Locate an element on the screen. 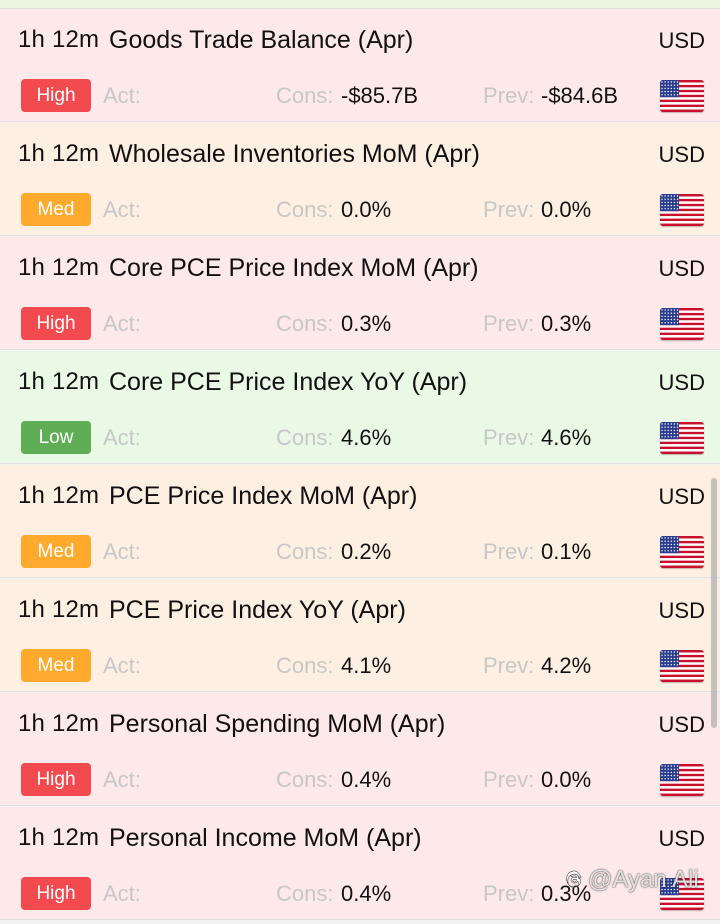 This screenshot has width=720, height=924. consensus-value: 4.1% is located at coordinates (366, 665).